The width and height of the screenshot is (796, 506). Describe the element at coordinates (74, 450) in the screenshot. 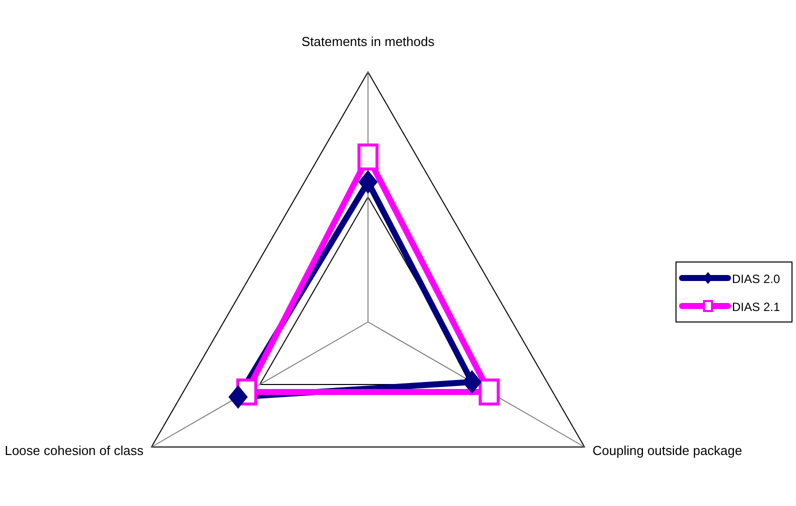

I see `spoke-label: Loose cohesion of class` at that location.